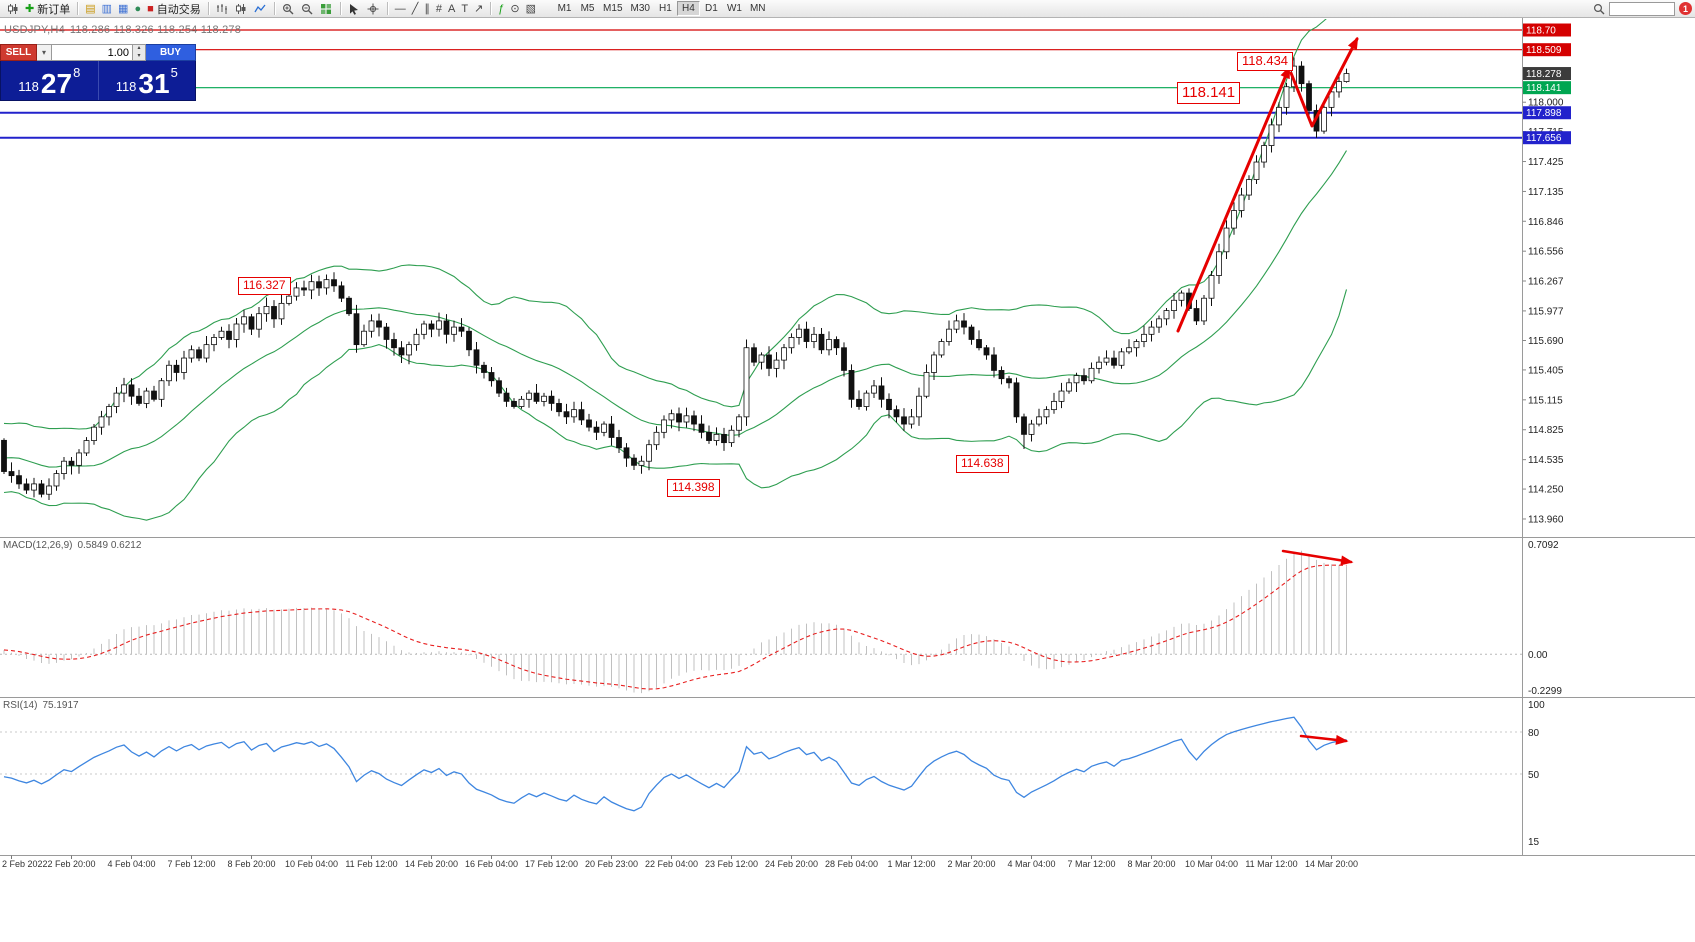  I want to click on text-icon: A, so click(451, 9).